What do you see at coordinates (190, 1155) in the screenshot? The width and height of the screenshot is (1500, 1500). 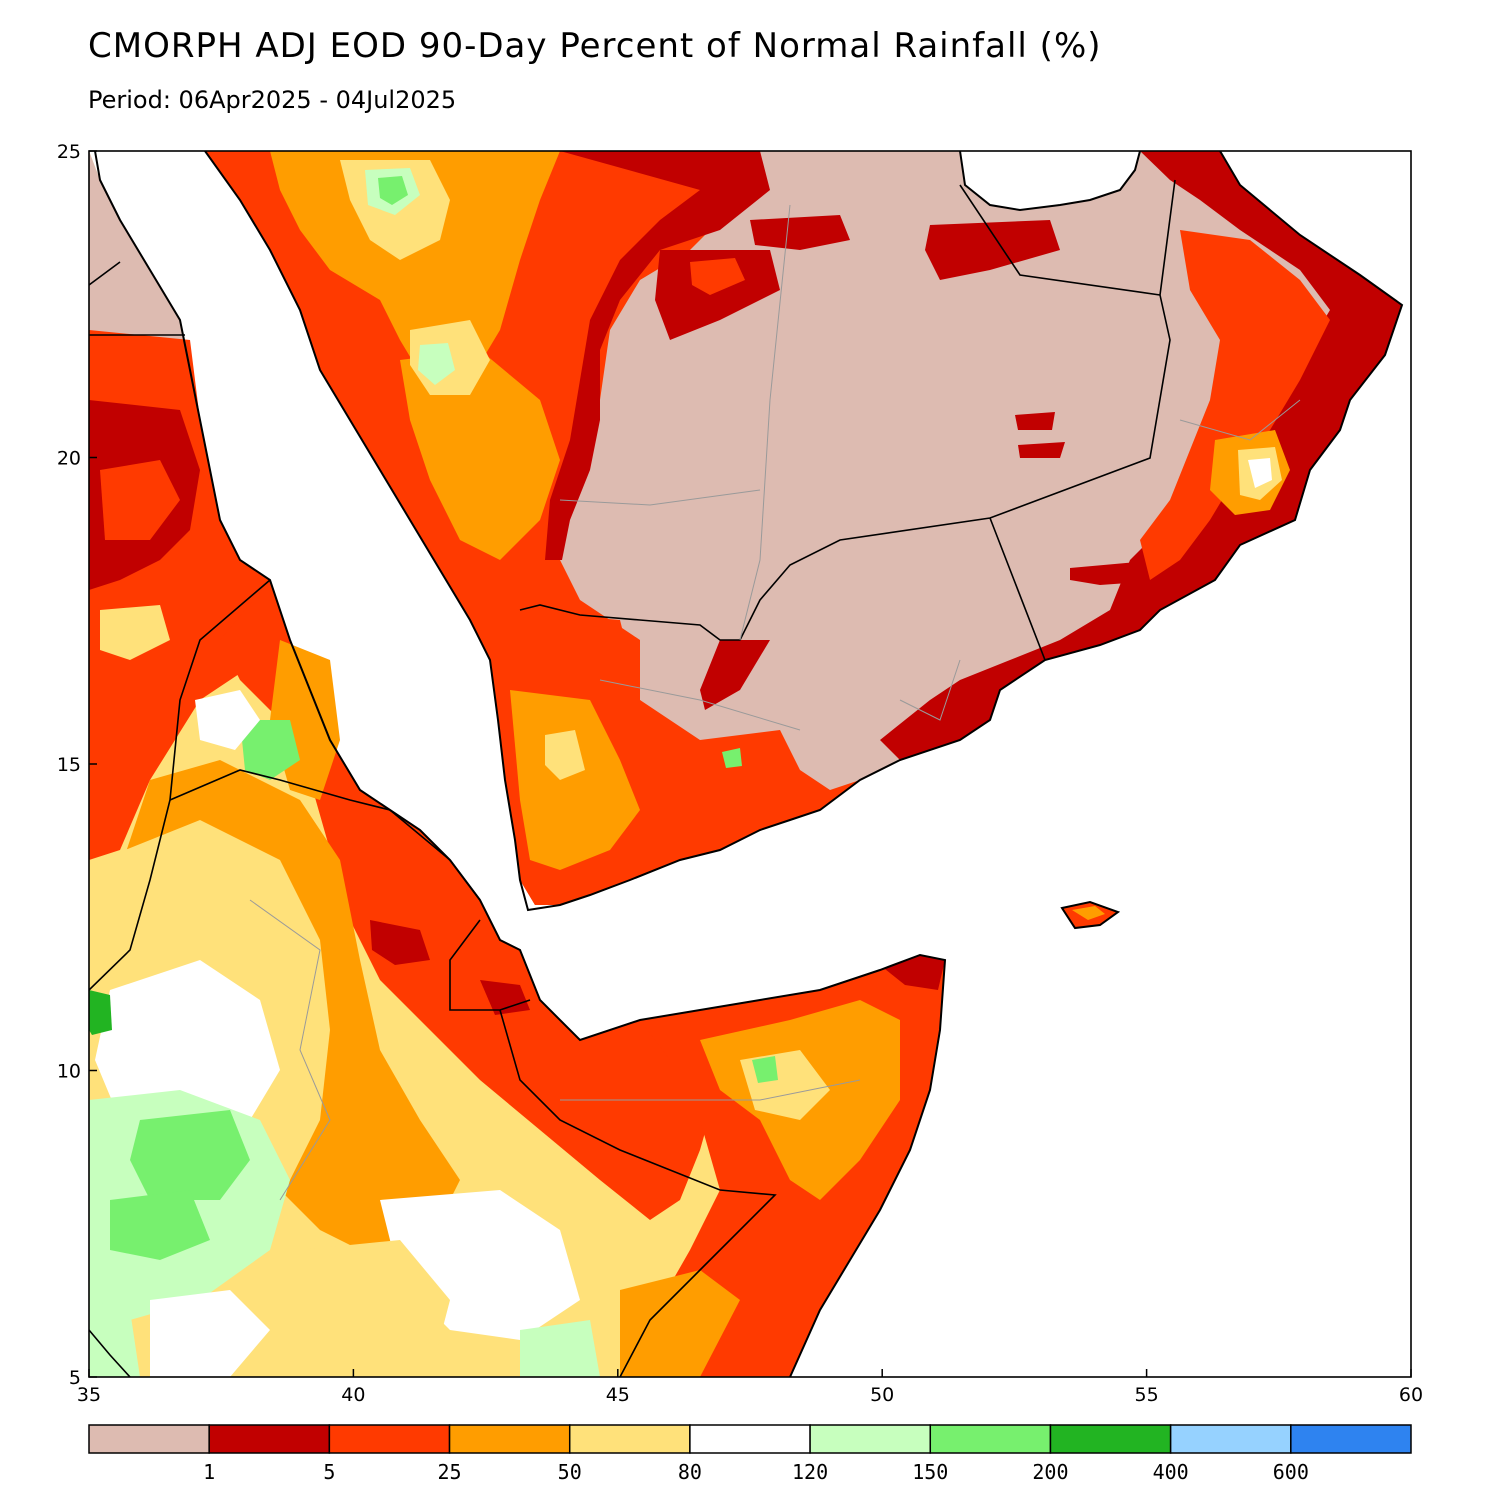 I see `ethiopia-green` at bounding box center [190, 1155].